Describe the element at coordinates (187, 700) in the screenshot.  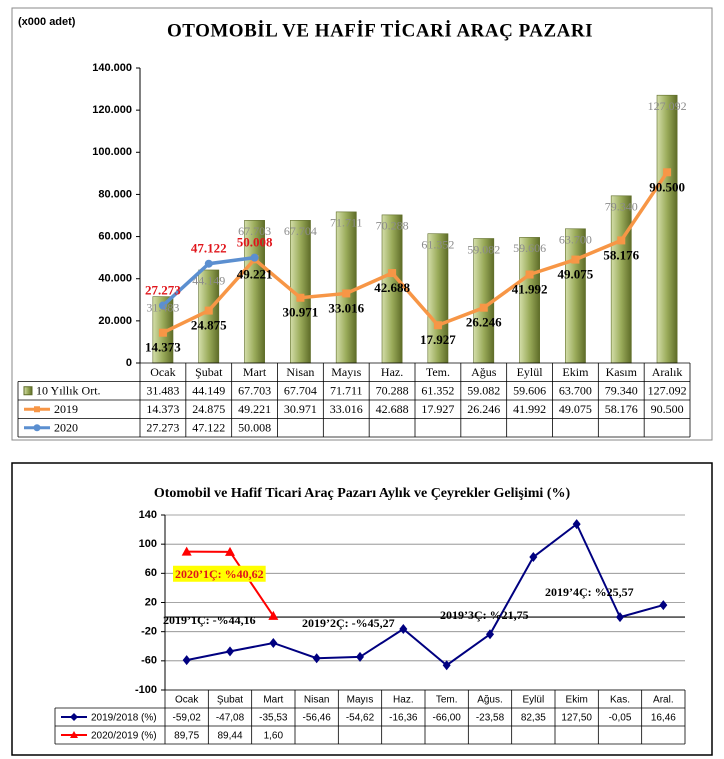
I see `x-tick-label: Ocak` at that location.